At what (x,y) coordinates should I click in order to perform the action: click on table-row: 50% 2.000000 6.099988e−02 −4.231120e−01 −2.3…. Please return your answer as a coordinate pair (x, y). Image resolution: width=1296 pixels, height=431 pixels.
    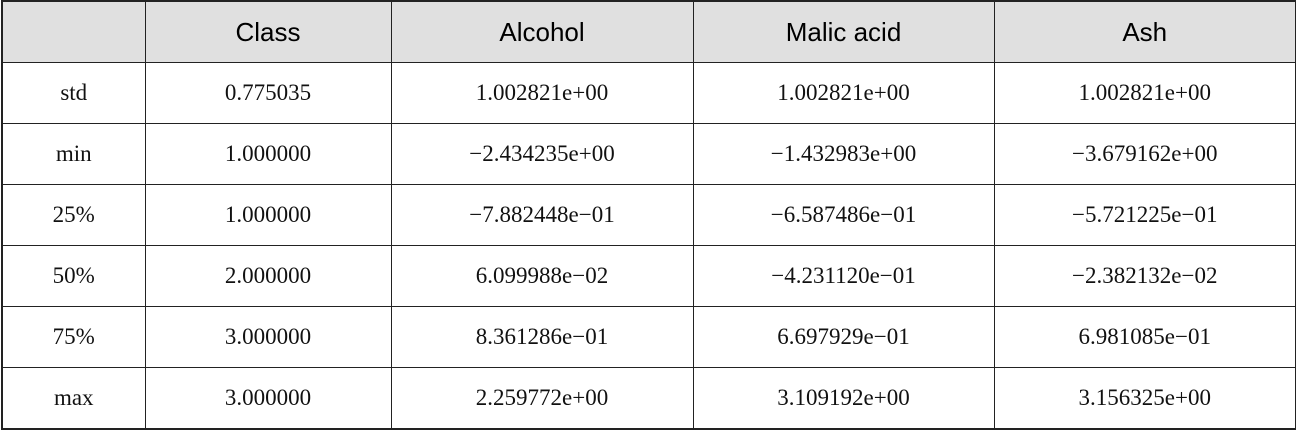
    Looking at the image, I should click on (648, 276).